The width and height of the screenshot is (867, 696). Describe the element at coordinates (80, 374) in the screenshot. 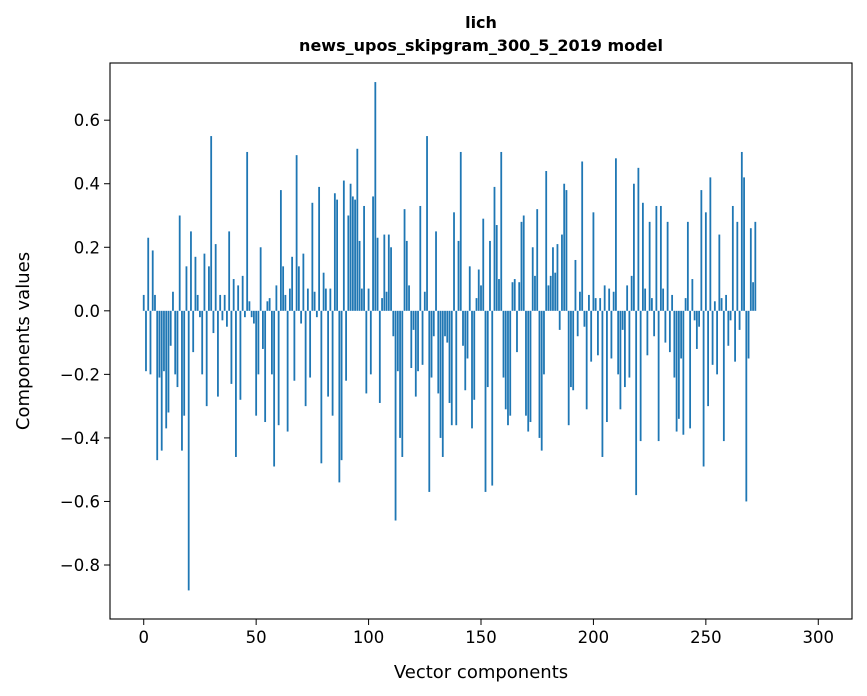

I see `y-tick-label: −0.2` at that location.